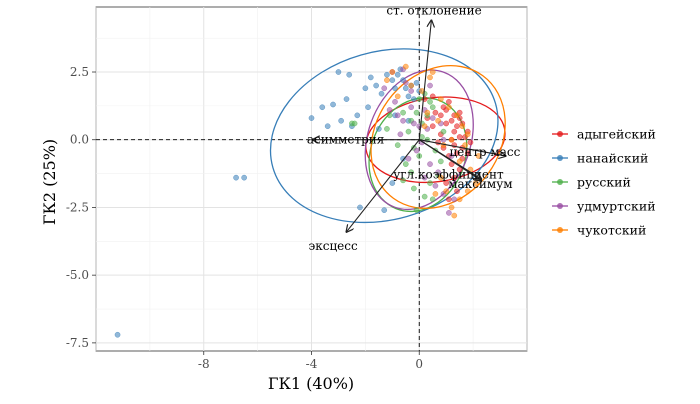 The image size is (700, 404). What do you see at coordinates (433, 11) in the screenshot?
I see `loading-label: ст. отклонение` at bounding box center [433, 11].